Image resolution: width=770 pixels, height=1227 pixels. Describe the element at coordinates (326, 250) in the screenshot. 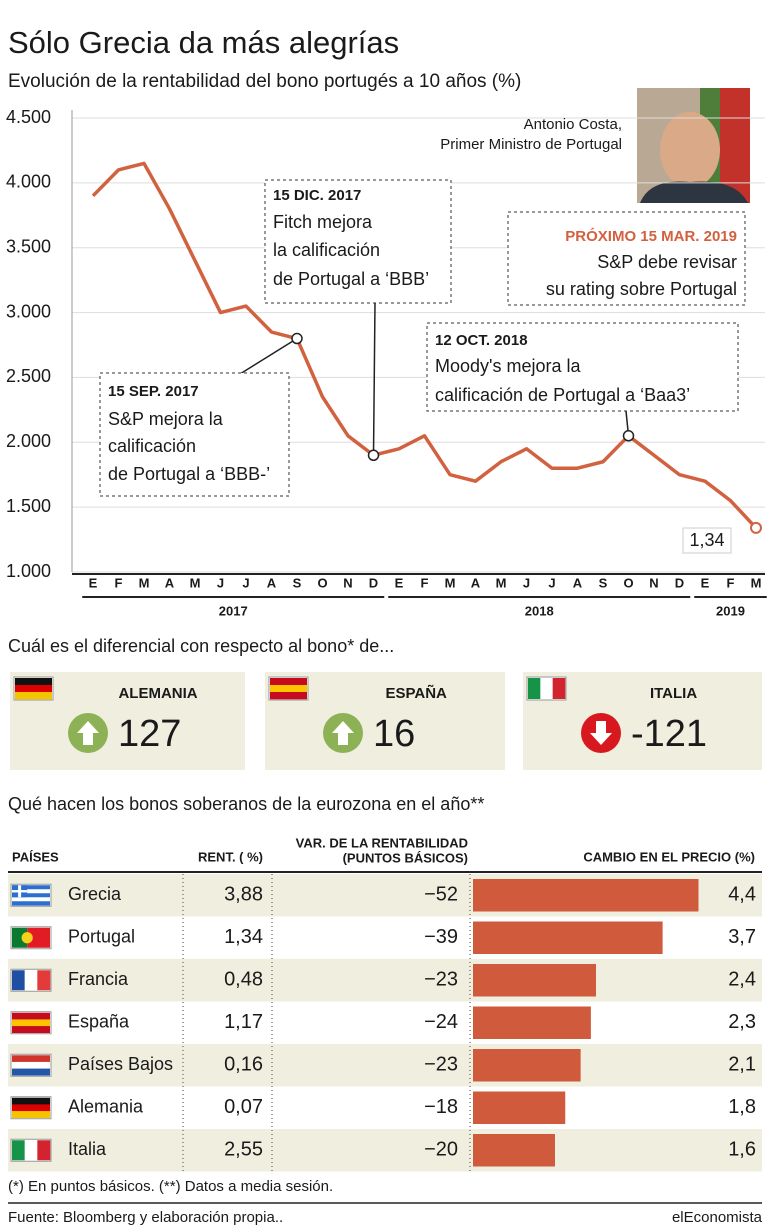

I see `annotation-text: la calificación` at that location.